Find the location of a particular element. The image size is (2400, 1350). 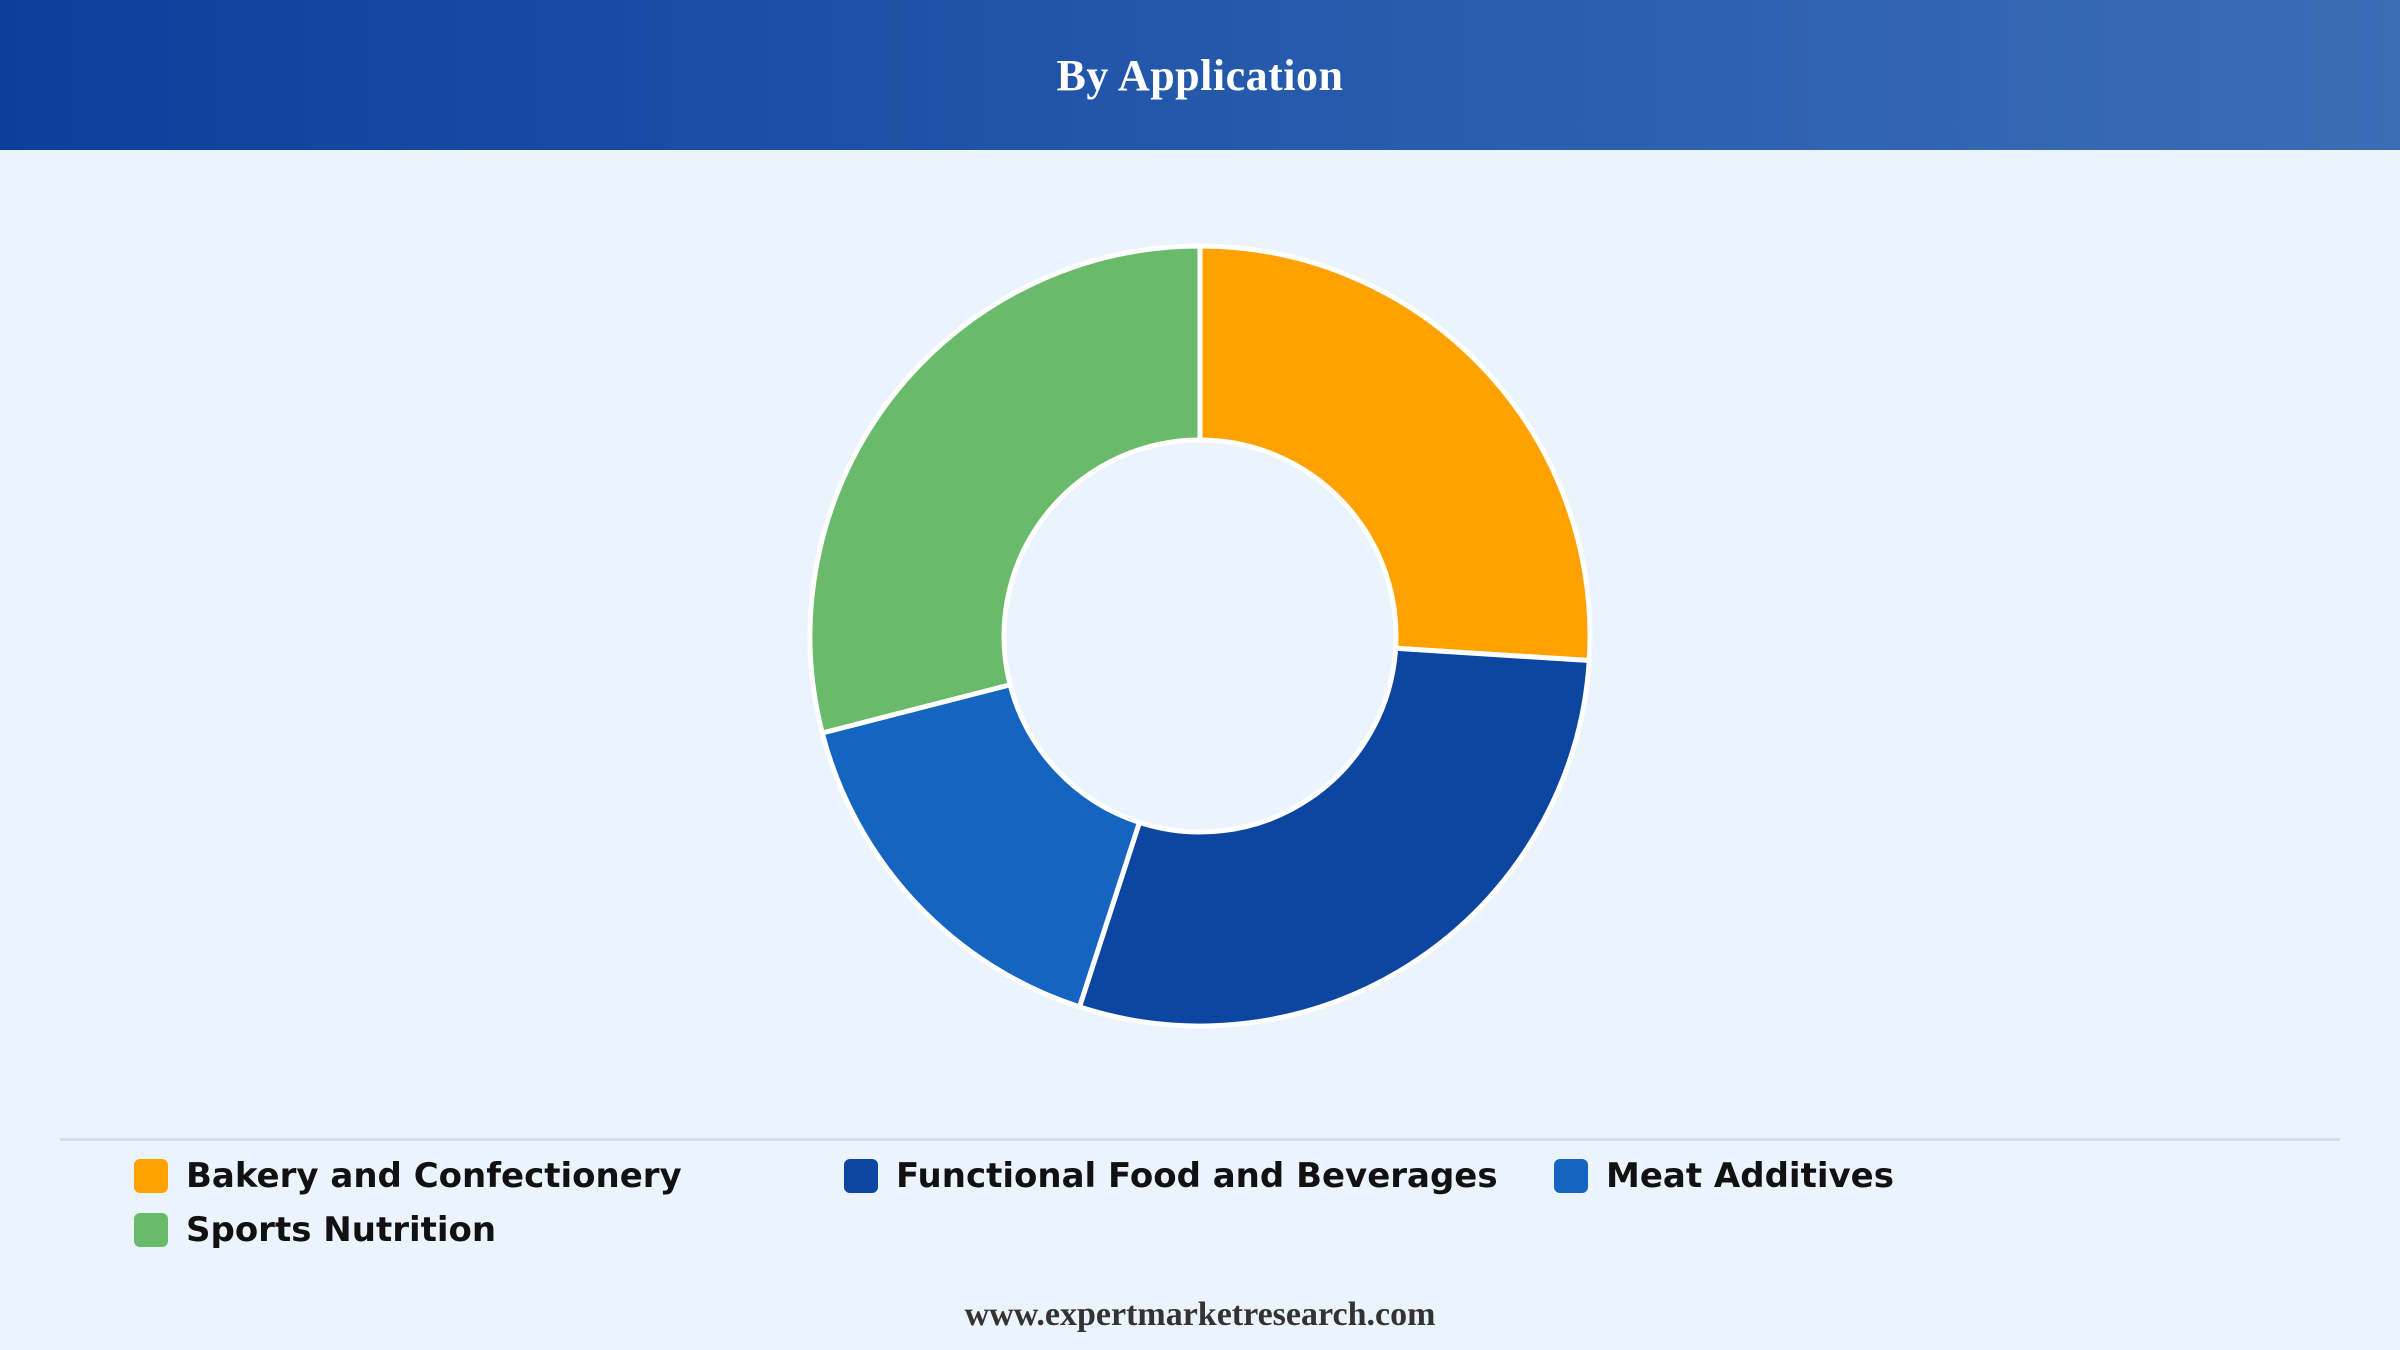

slice-bakery-and-confectionery is located at coordinates (1395, 453).